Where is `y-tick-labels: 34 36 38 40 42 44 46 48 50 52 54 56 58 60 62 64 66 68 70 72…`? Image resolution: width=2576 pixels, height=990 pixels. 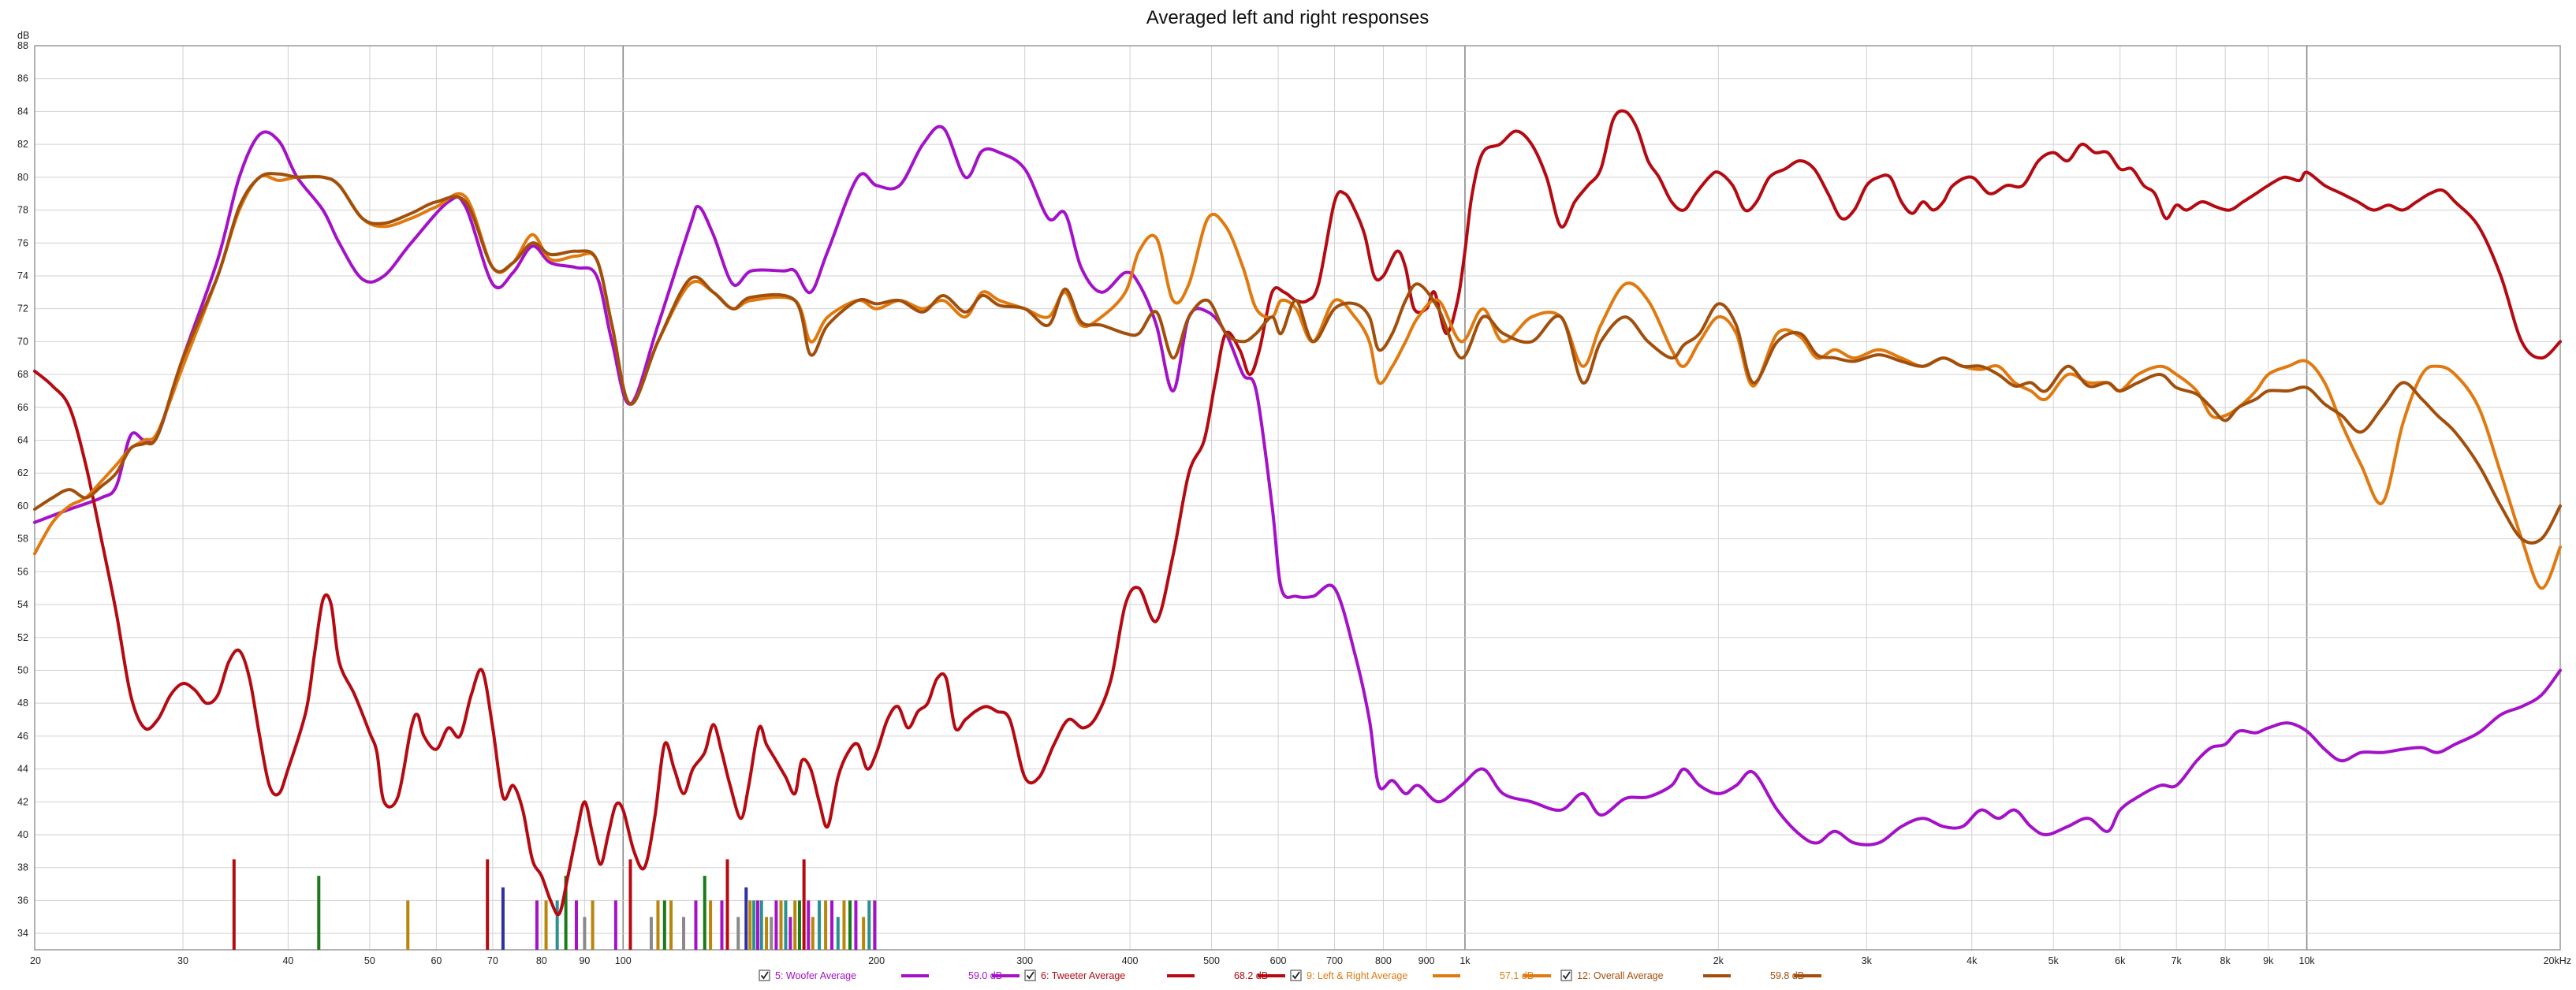
y-tick-labels: 34 36 38 40 42 44 46 48 50 52 54 56 58 60 62 64 66 68 70 72… is located at coordinates (22, 489).